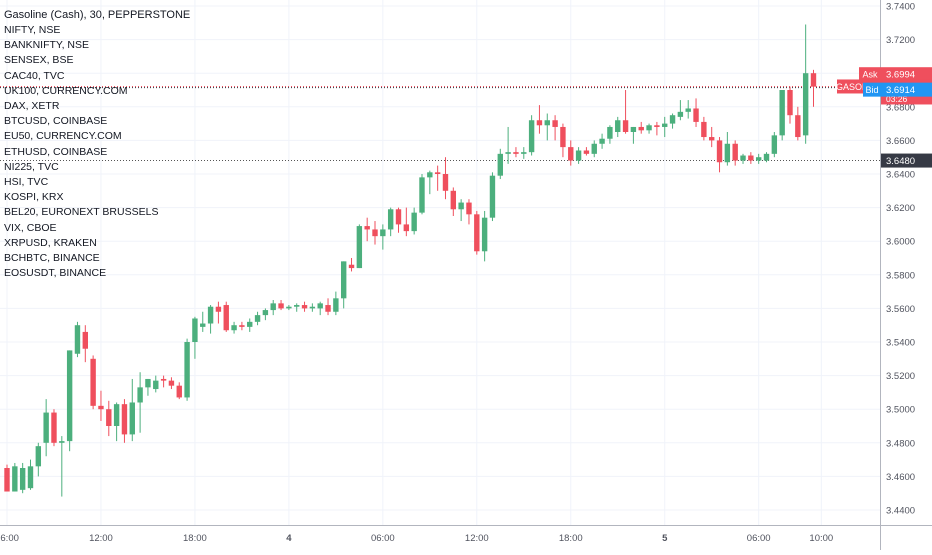 The image size is (932, 555). I want to click on symbol-item: KOSPI, KRX, so click(34, 197).